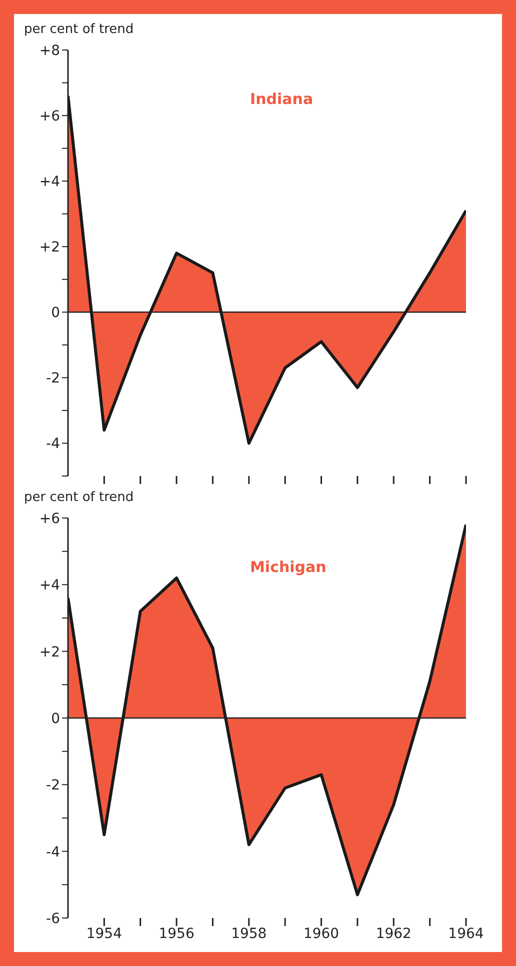 The width and height of the screenshot is (516, 966). What do you see at coordinates (394, 934) in the screenshot?
I see `x-tick-label: 1962` at bounding box center [394, 934].